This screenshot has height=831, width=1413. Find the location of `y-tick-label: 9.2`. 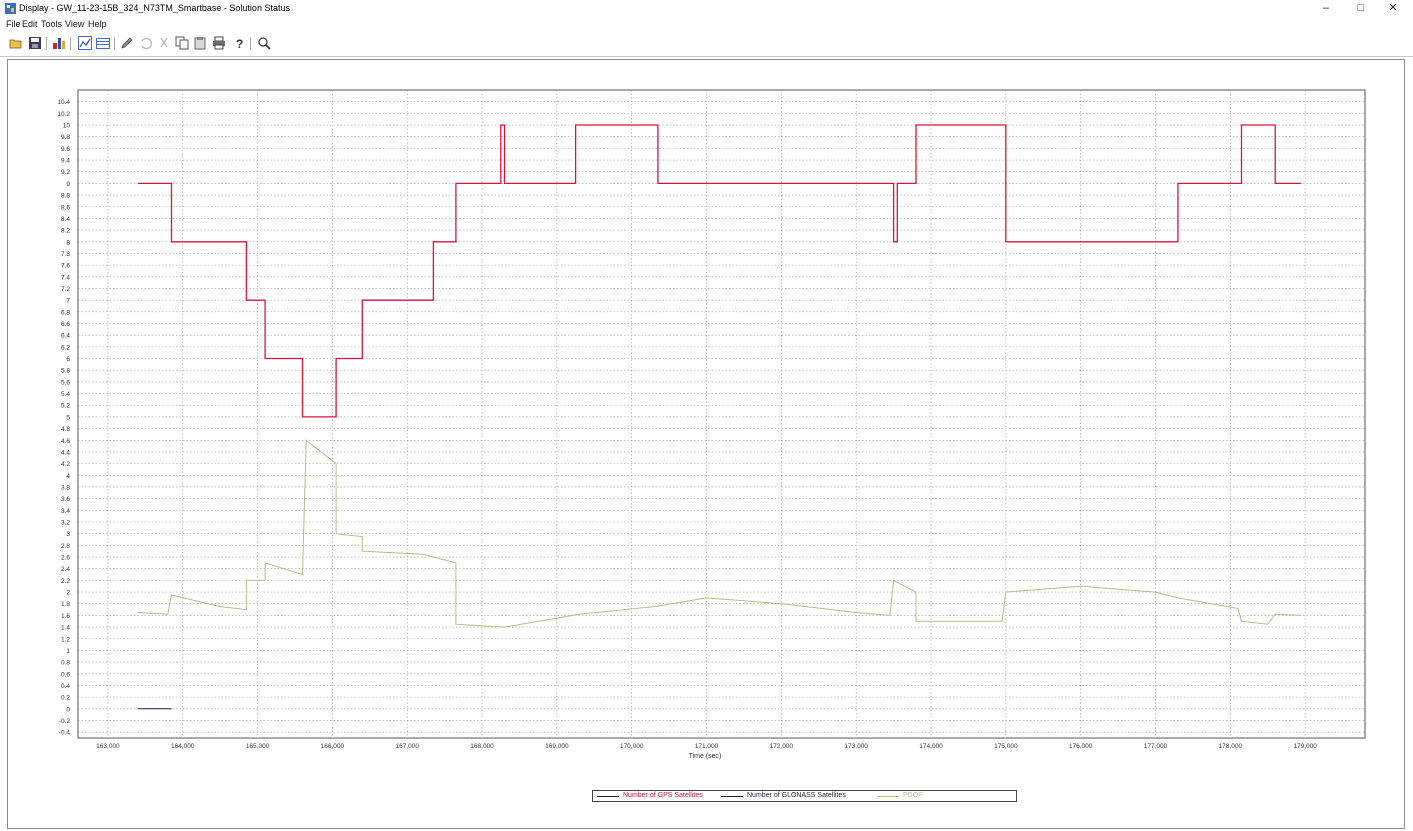

y-tick-label: 9.2 is located at coordinates (65, 172).